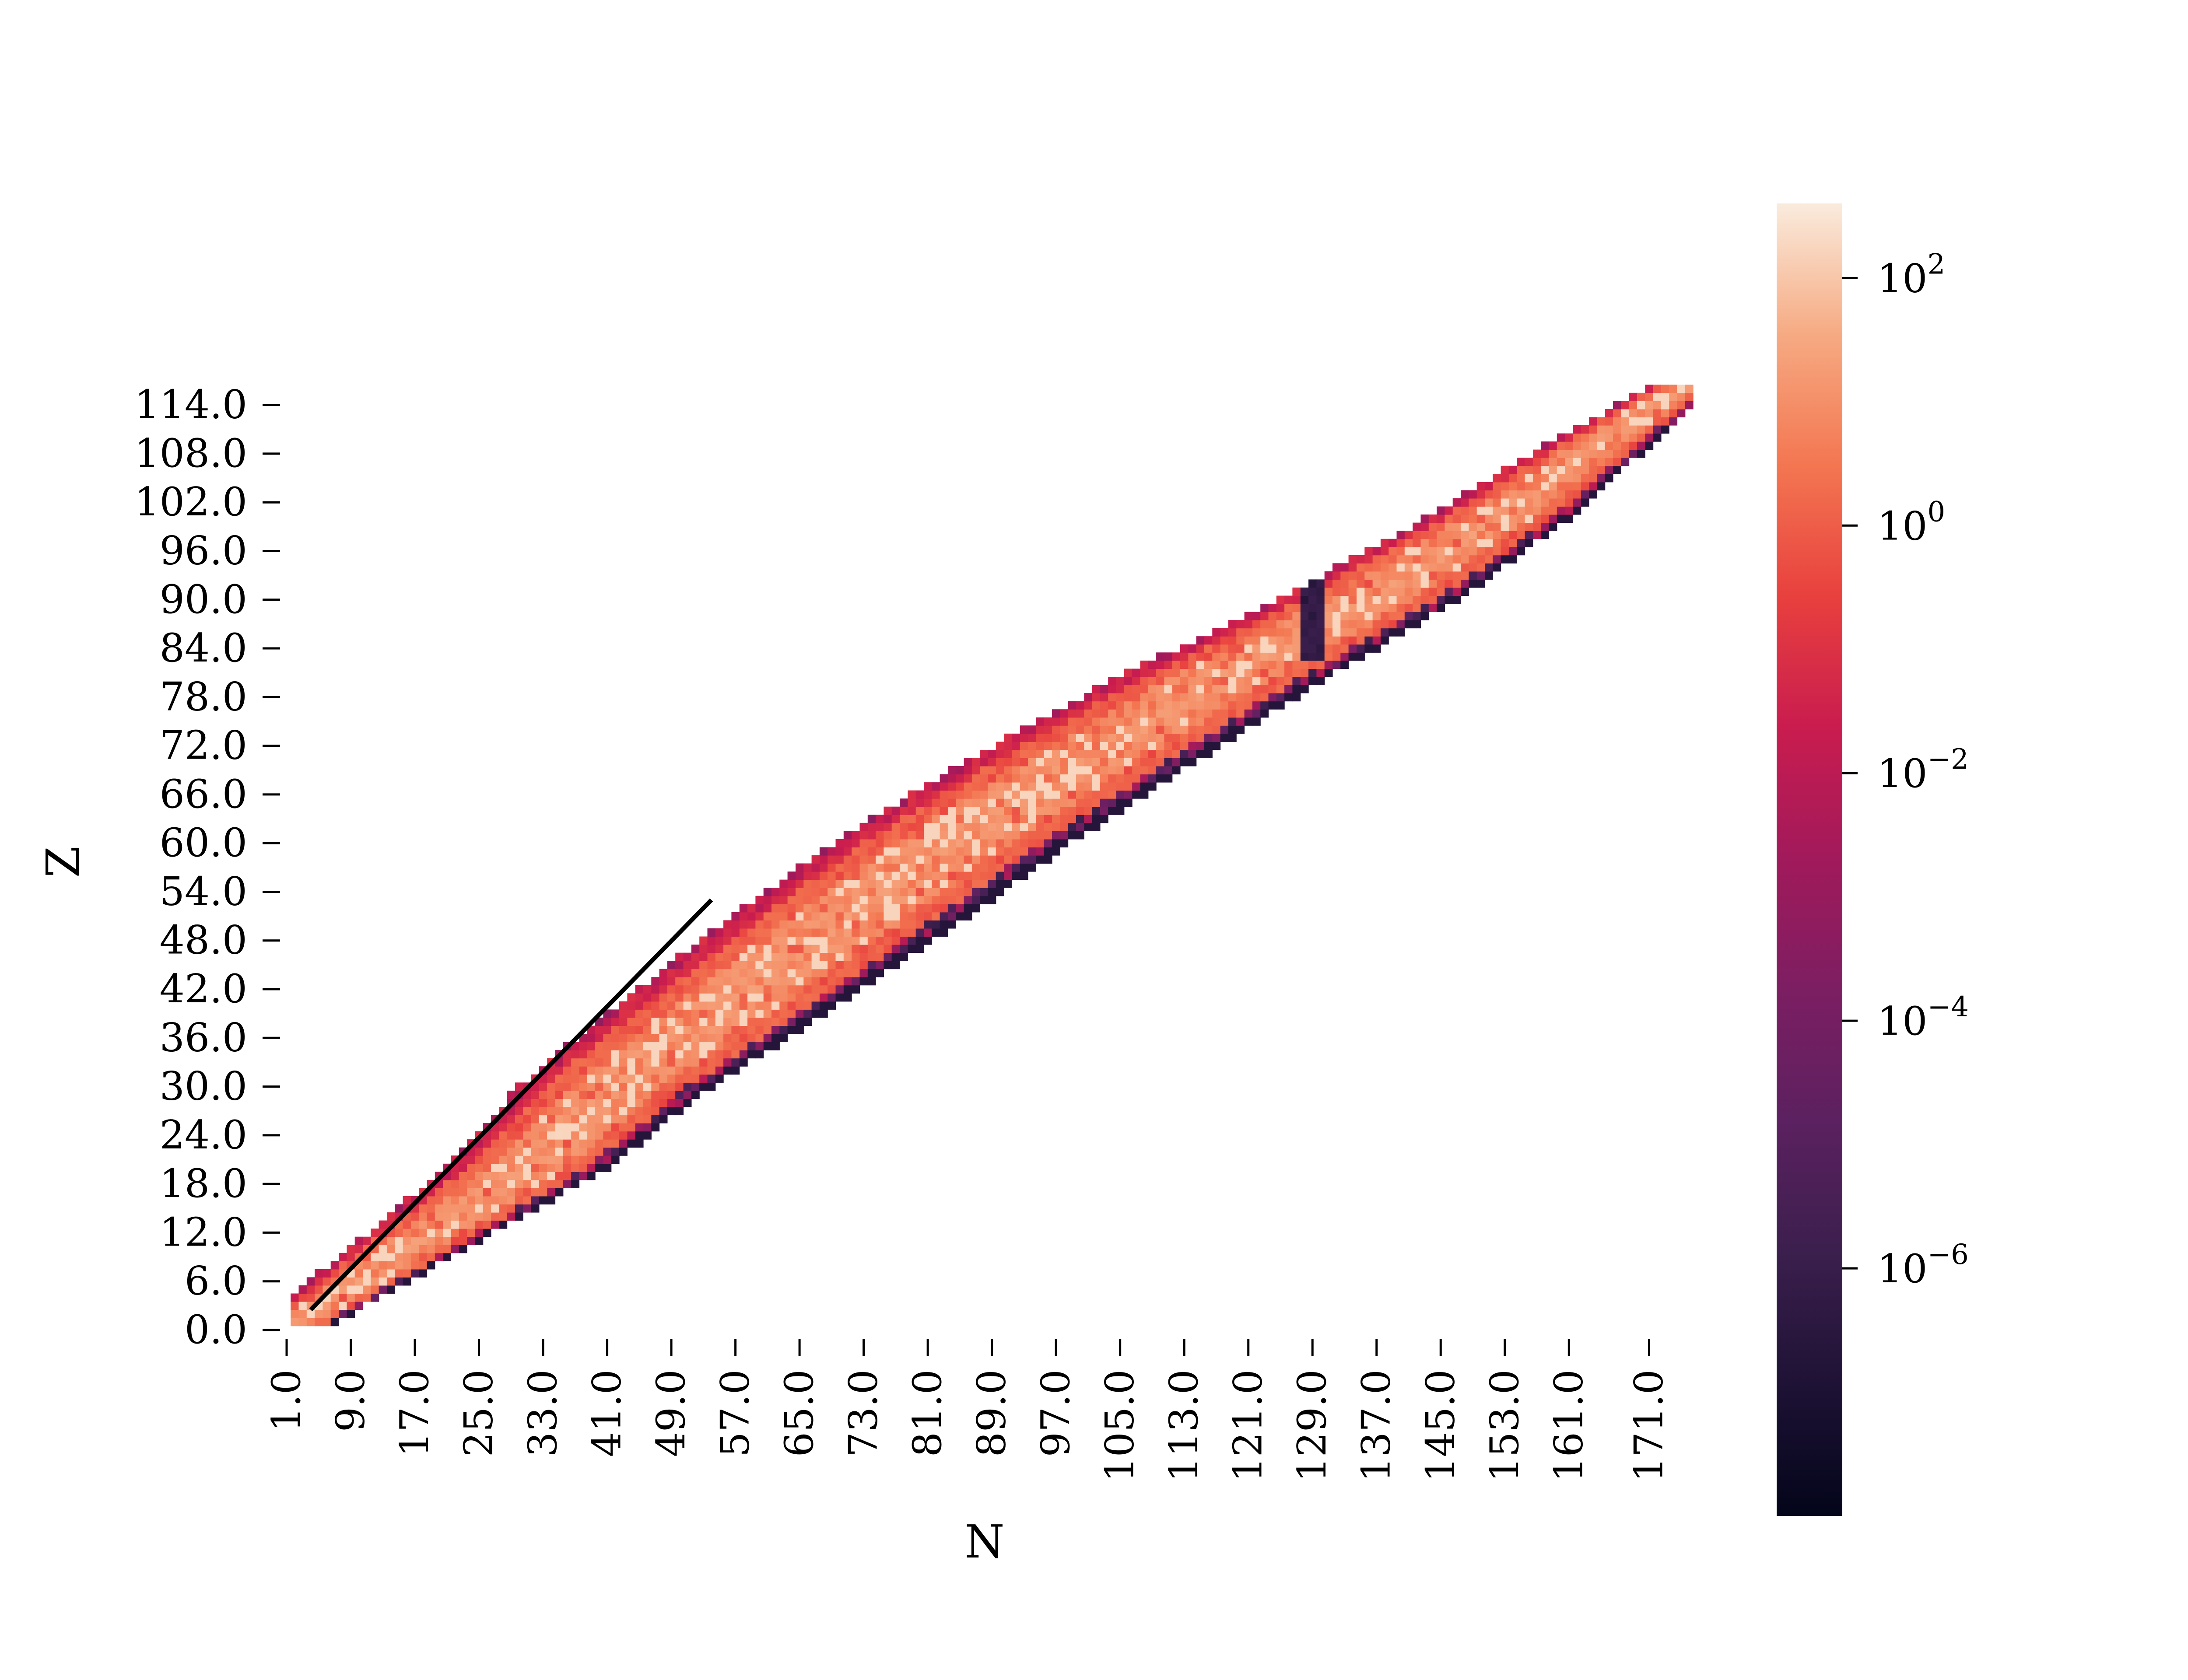 The height and width of the screenshot is (1680, 2188). I want to click on x-tick-label: 49.0, so click(671, 1413).